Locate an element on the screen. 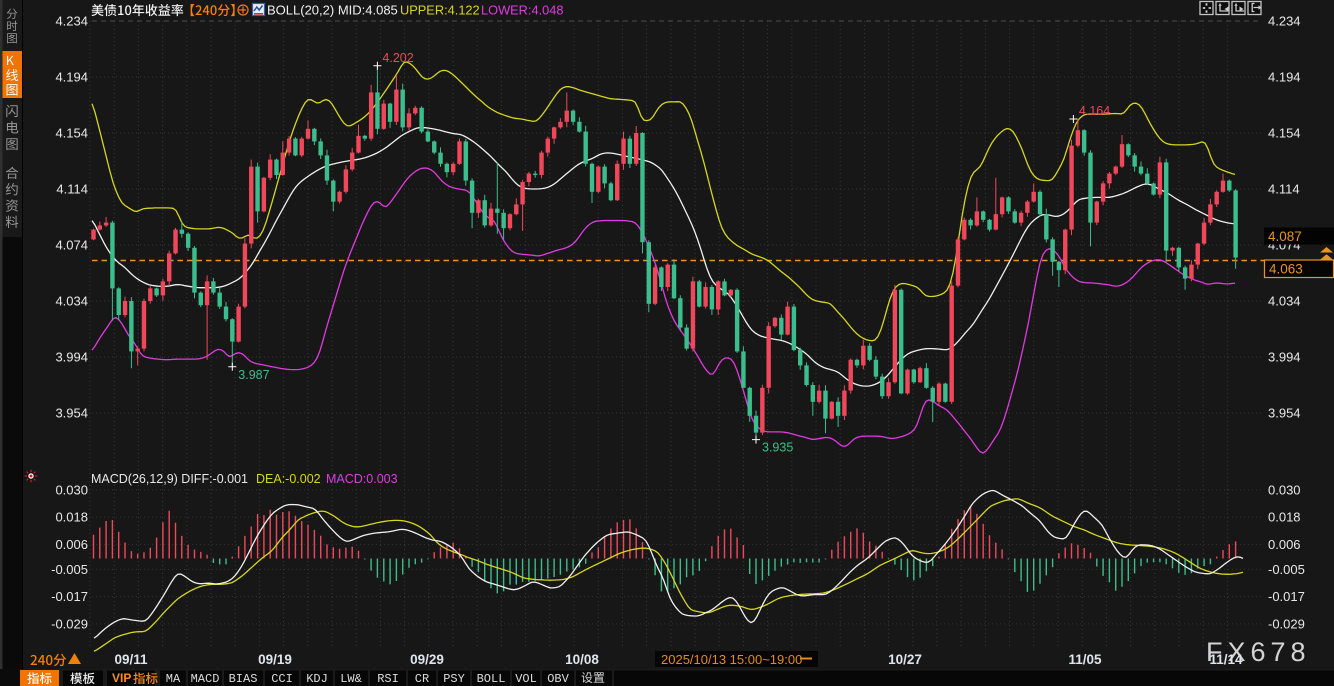 Image resolution: width=1334 pixels, height=686 pixels. svg-text: 10/08 is located at coordinates (582, 659).